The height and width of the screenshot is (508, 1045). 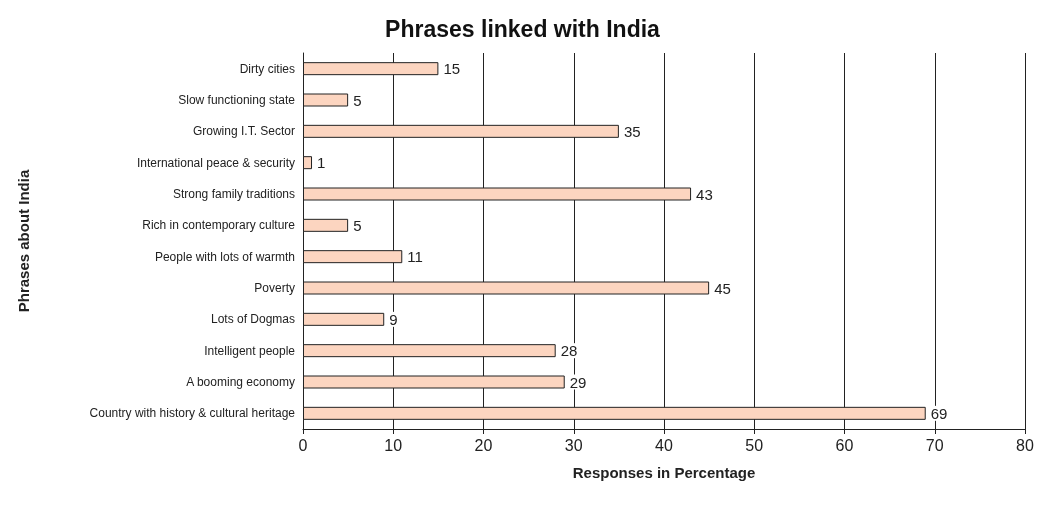 What do you see at coordinates (219, 225) in the screenshot?
I see `y-tick-label: Rich in contemporary culture` at bounding box center [219, 225].